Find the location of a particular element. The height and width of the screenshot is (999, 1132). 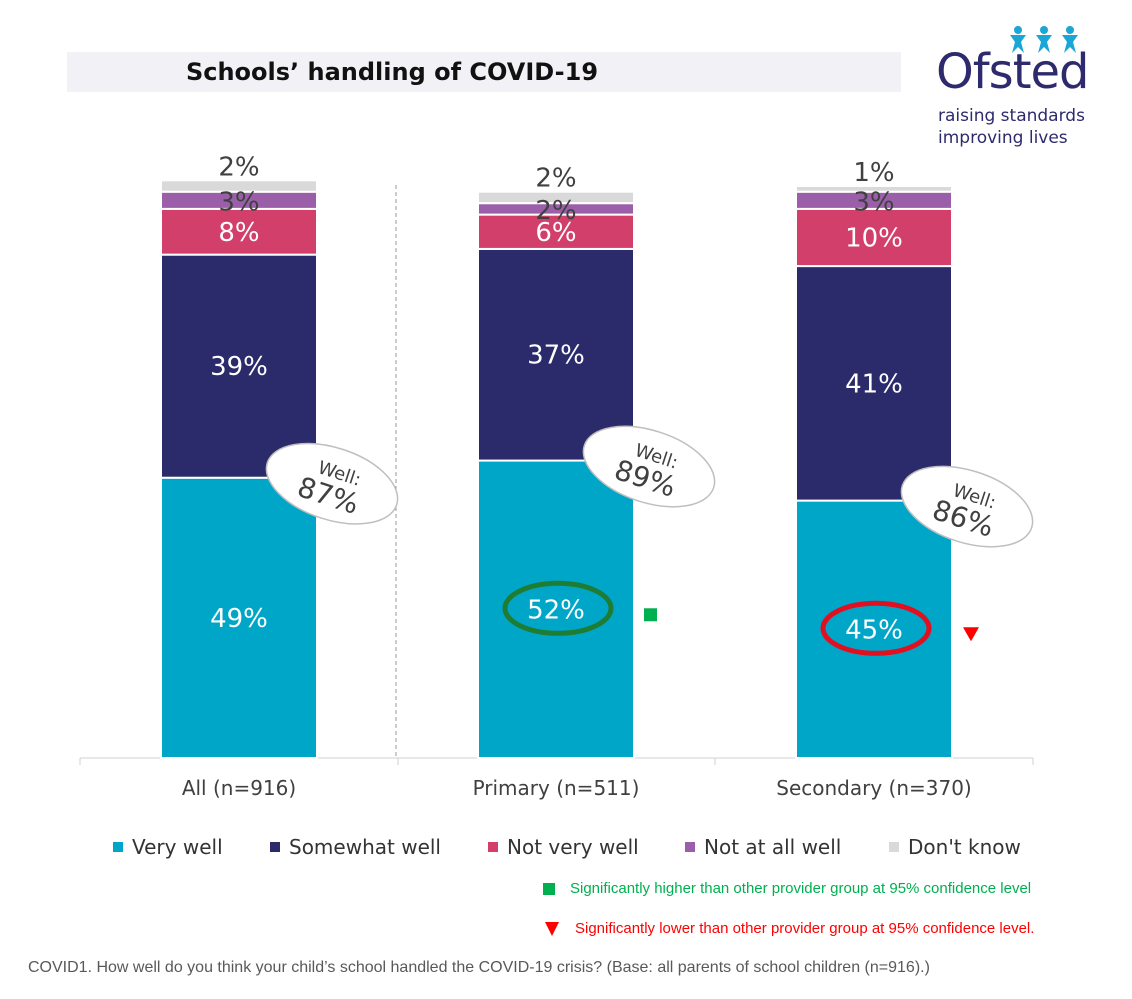

data-label-0-1: 39% is located at coordinates (239, 367).